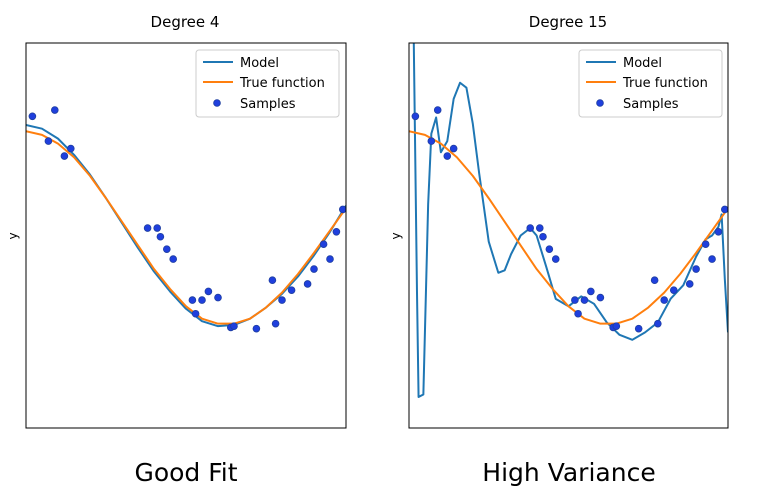 The width and height of the screenshot is (769, 498). What do you see at coordinates (186, 472) in the screenshot?
I see `caption-good-fit: Good Fit` at bounding box center [186, 472].